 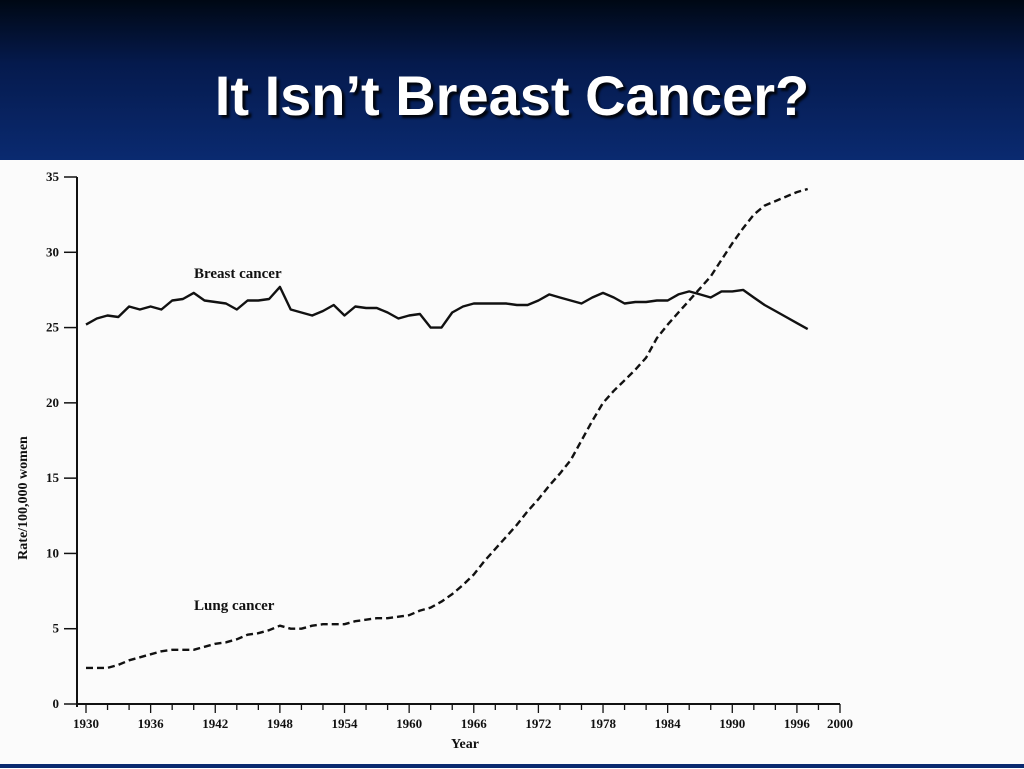 What do you see at coordinates (151, 723) in the screenshot?
I see `x-tick-label-1936: 1936` at bounding box center [151, 723].